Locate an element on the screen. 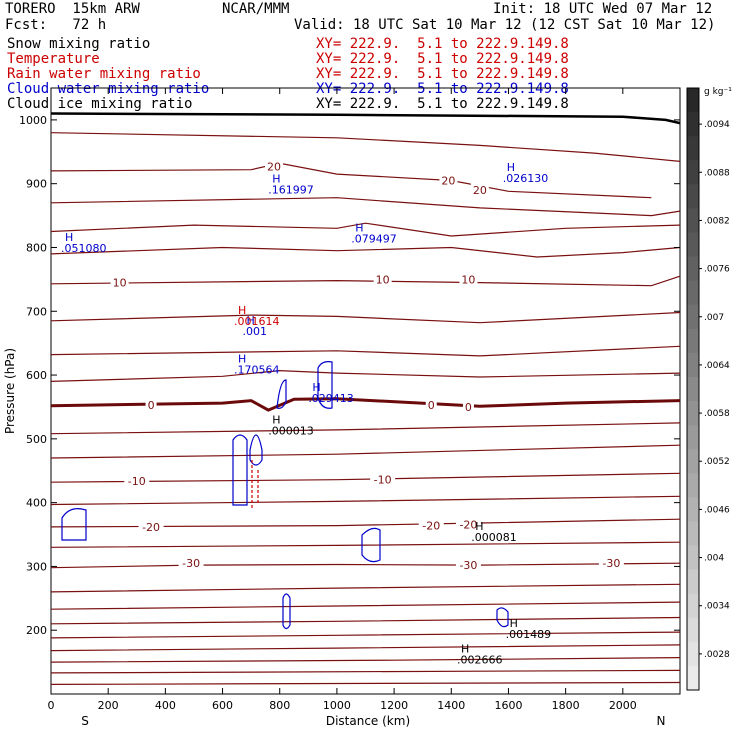 This screenshot has width=740, height=740. maximum-value: .029413 is located at coordinates (331, 398).